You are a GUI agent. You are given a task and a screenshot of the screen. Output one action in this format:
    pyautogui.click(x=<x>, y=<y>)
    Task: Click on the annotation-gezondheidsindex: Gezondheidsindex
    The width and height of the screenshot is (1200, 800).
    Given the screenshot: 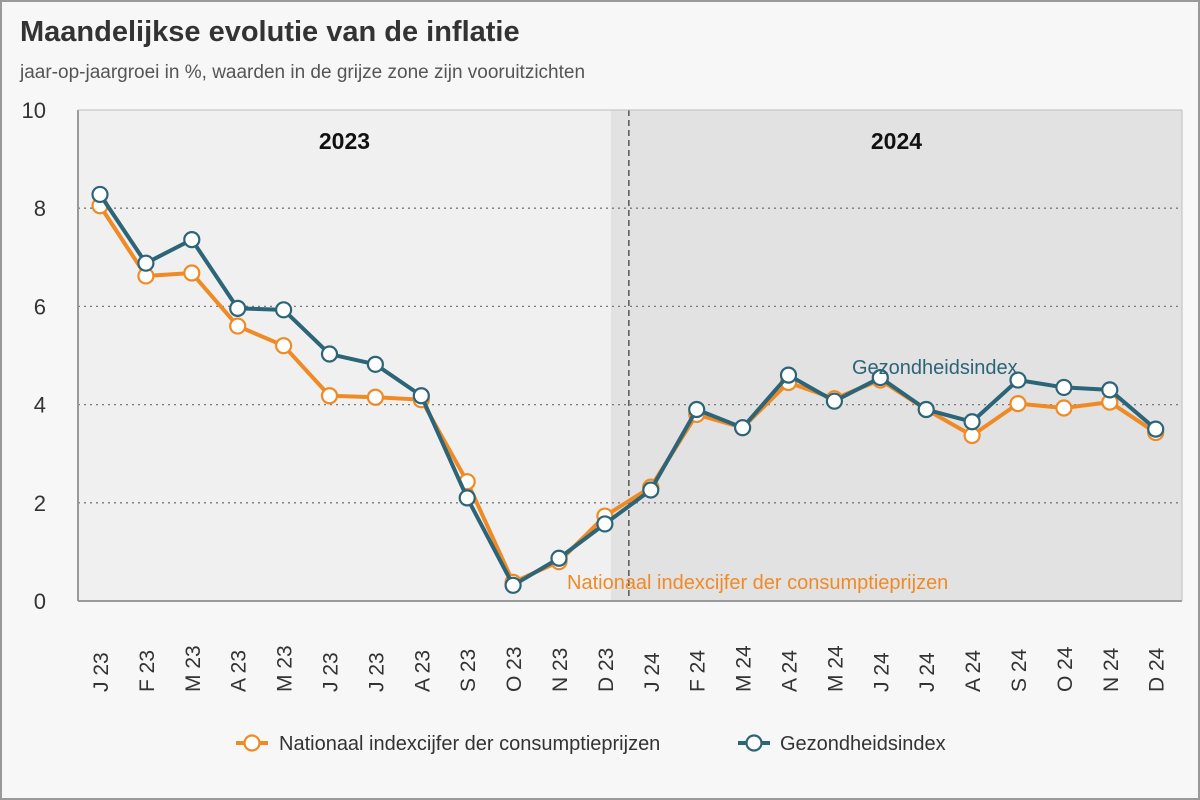 What is the action you would take?
    pyautogui.click(x=935, y=368)
    